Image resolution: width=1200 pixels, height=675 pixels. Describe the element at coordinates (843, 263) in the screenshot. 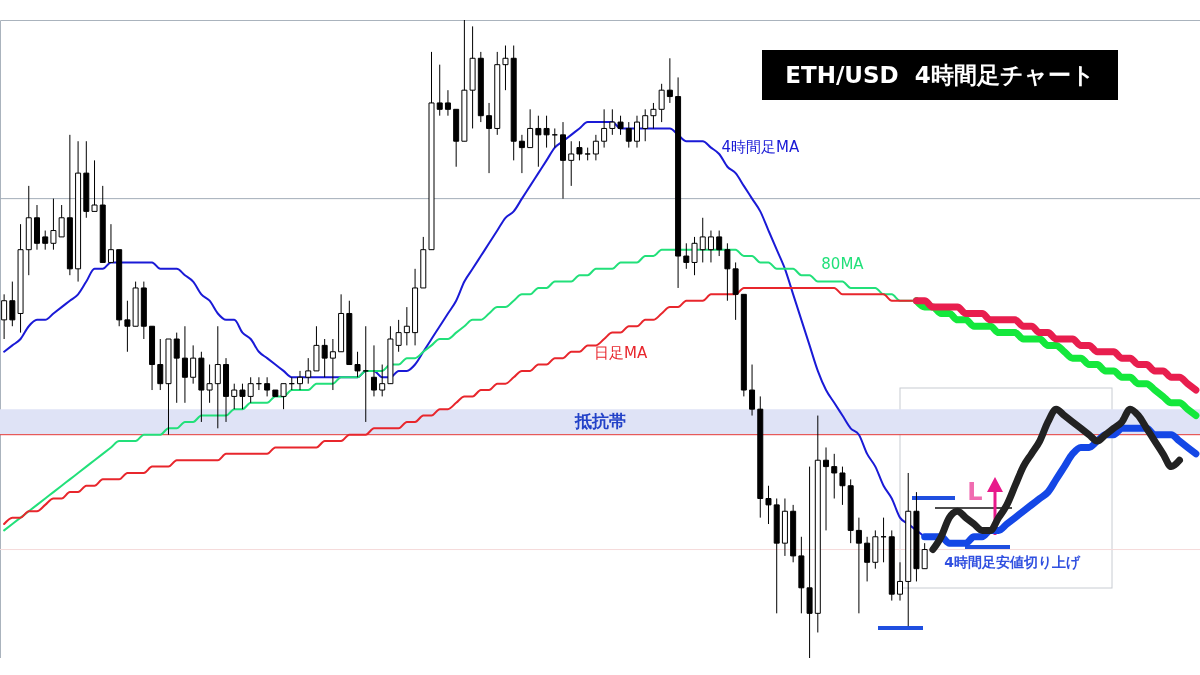

I see `series-label: 80MA` at that location.